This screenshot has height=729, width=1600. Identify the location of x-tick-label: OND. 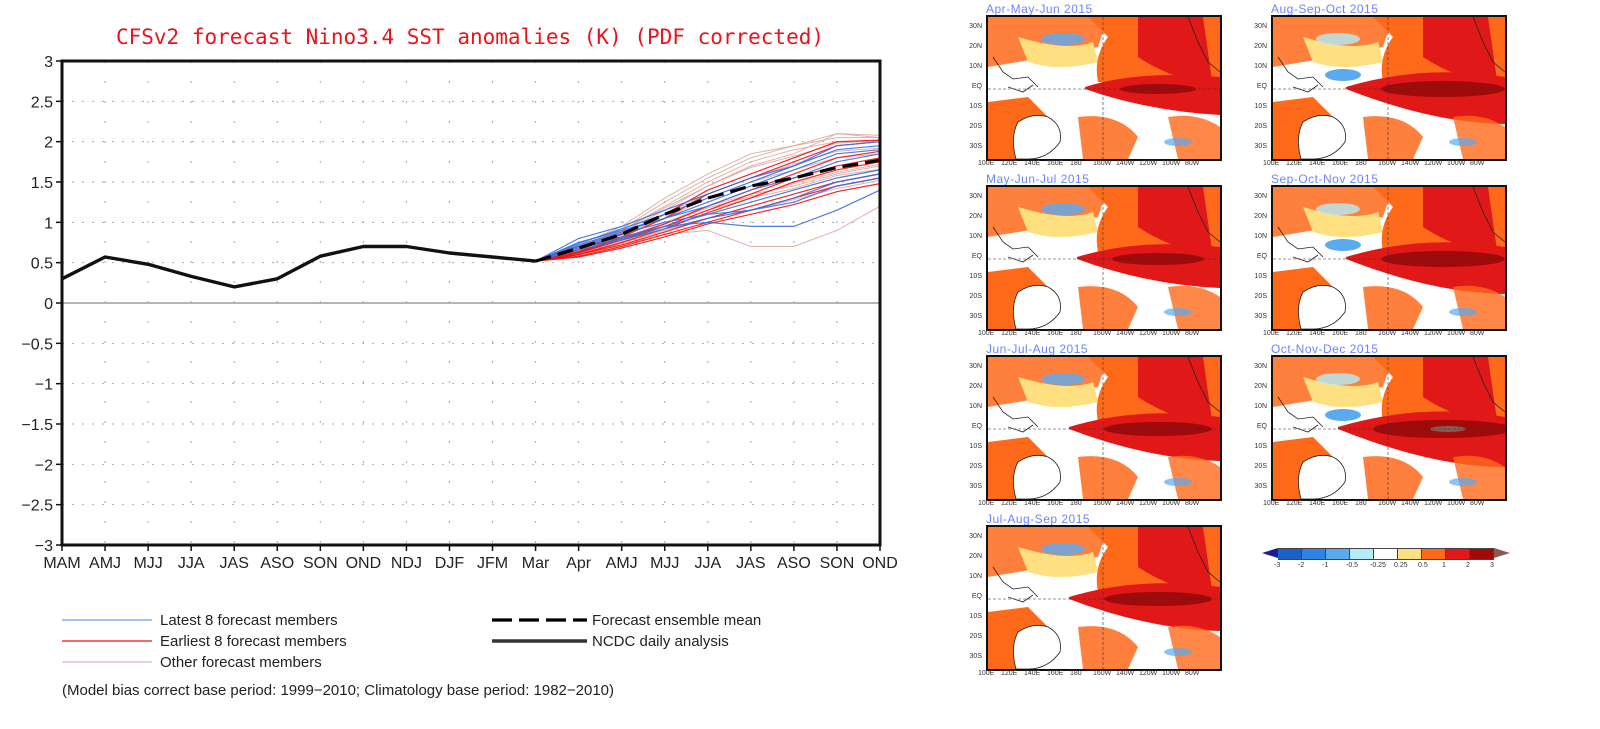
(364, 563).